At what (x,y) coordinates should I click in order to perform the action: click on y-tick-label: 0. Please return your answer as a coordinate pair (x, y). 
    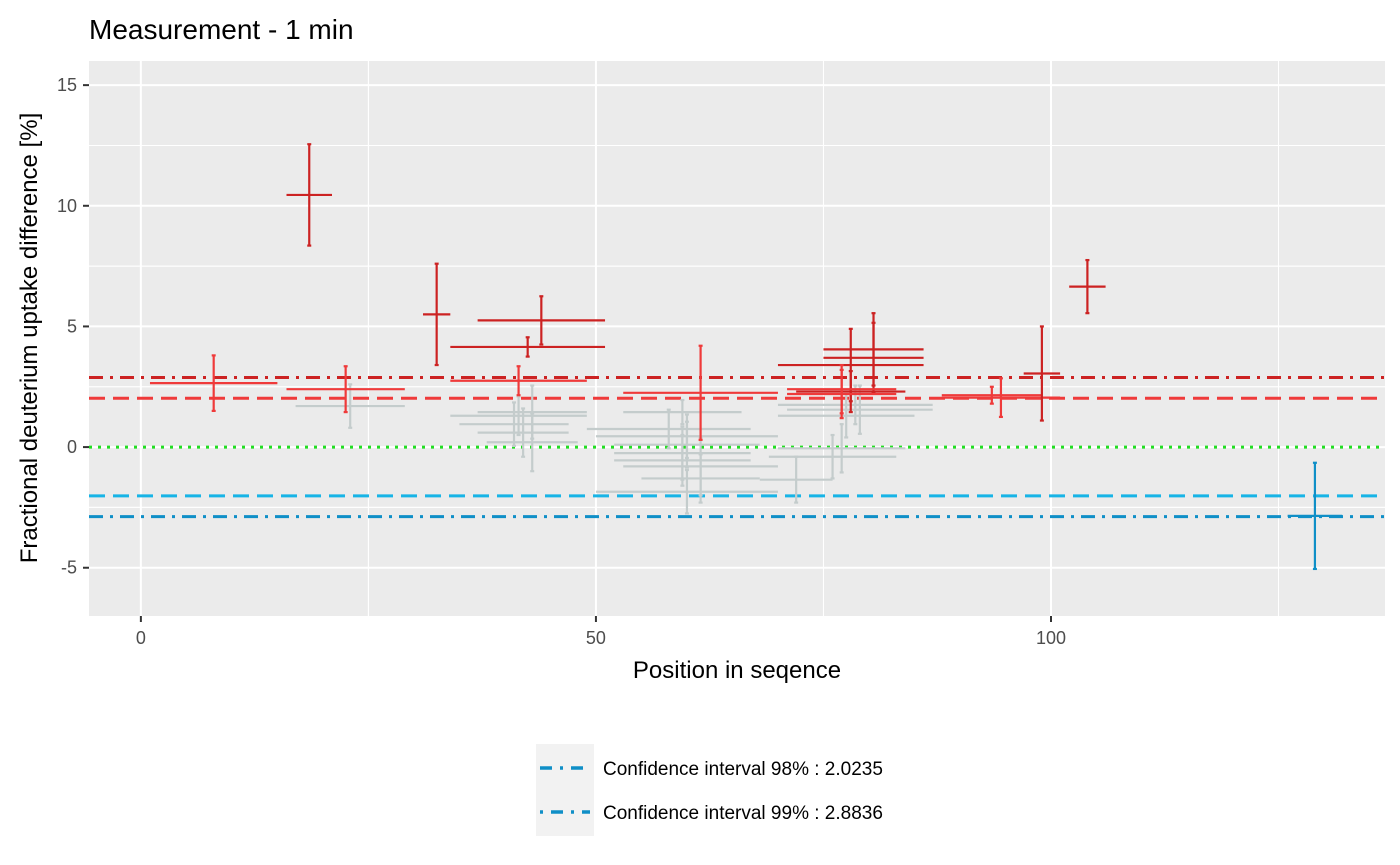
    Looking at the image, I should click on (72, 447).